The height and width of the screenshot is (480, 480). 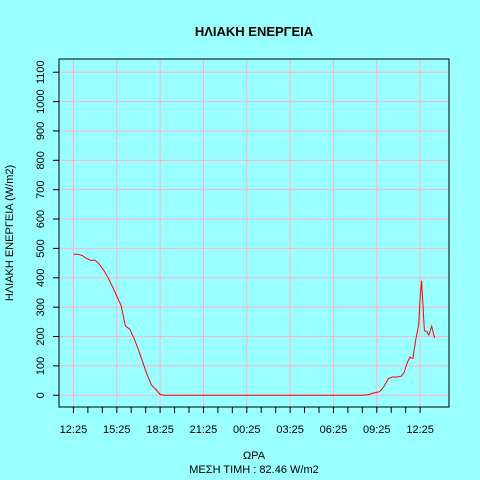 I want to click on x-tick-label: 18:25, so click(x=160, y=430).